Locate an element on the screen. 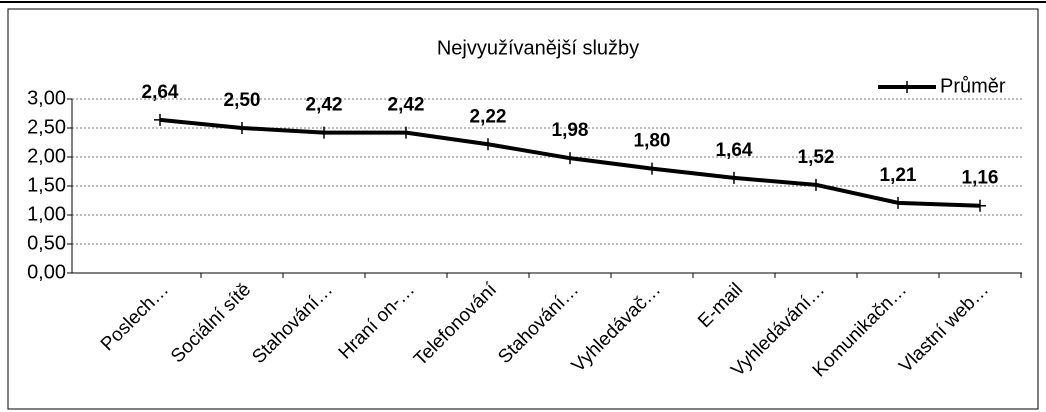 The height and width of the screenshot is (412, 1046). y-tick-label: 2,00 is located at coordinates (46, 156).